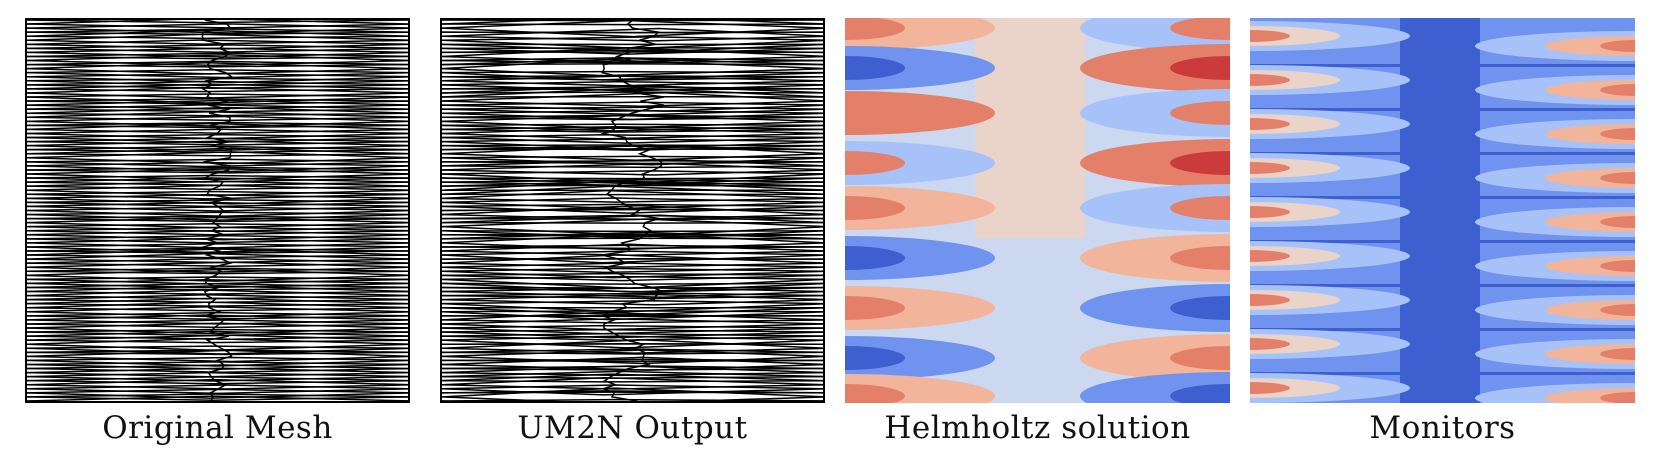  What do you see at coordinates (632, 428) in the screenshot?
I see `caption-um2n-output: UM2N Output` at bounding box center [632, 428].